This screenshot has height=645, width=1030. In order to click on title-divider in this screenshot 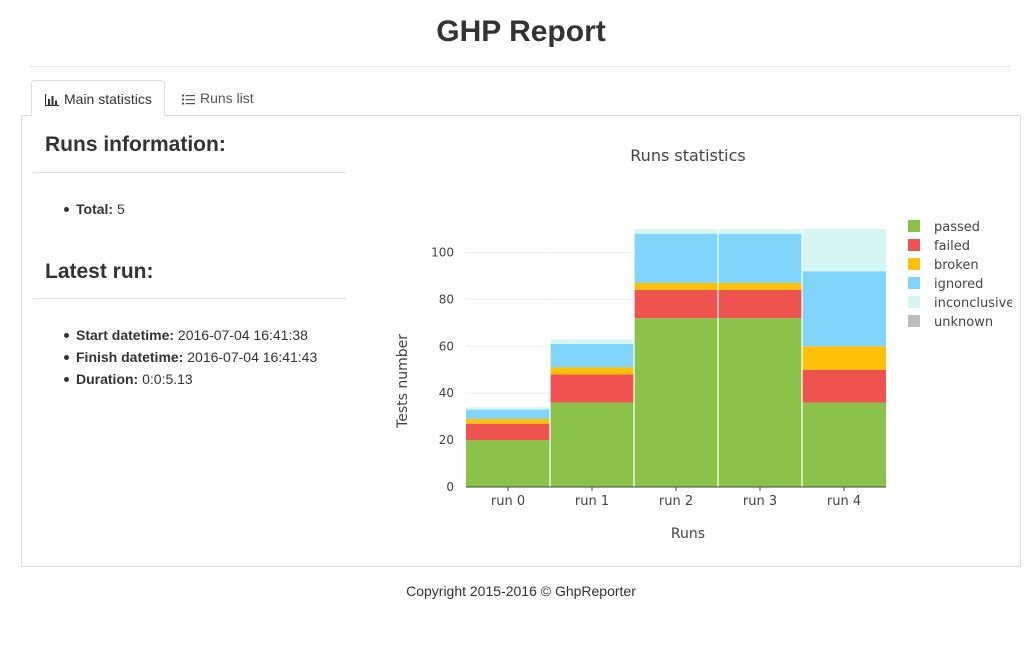, I will do `click(520, 66)`.